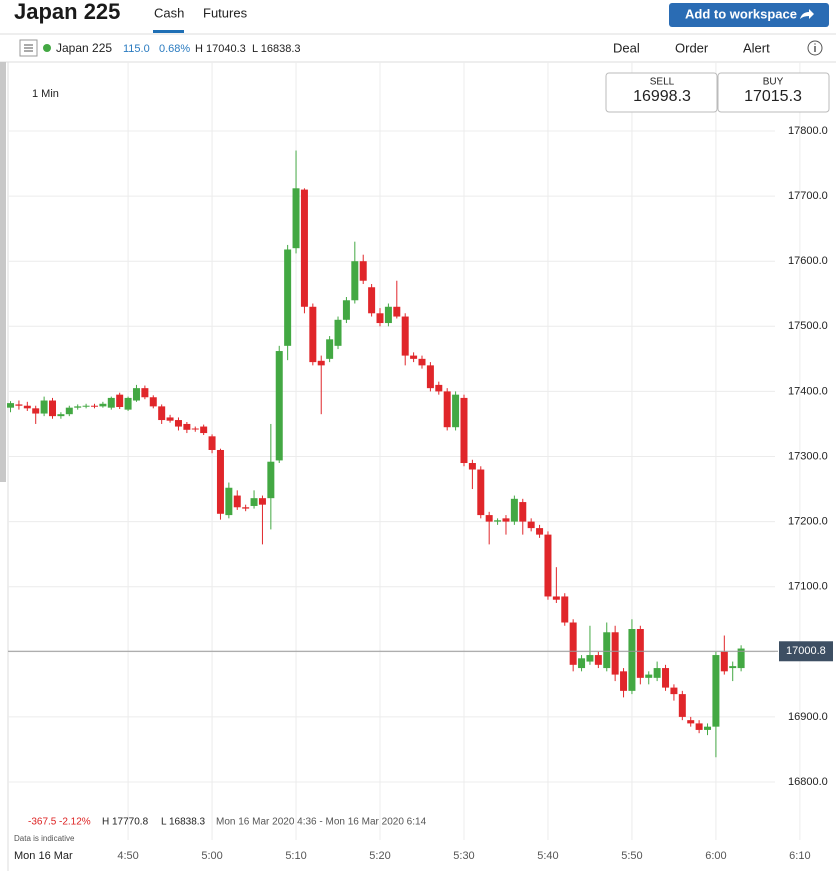  I want to click on tab-cash: Cash, so click(169, 12).